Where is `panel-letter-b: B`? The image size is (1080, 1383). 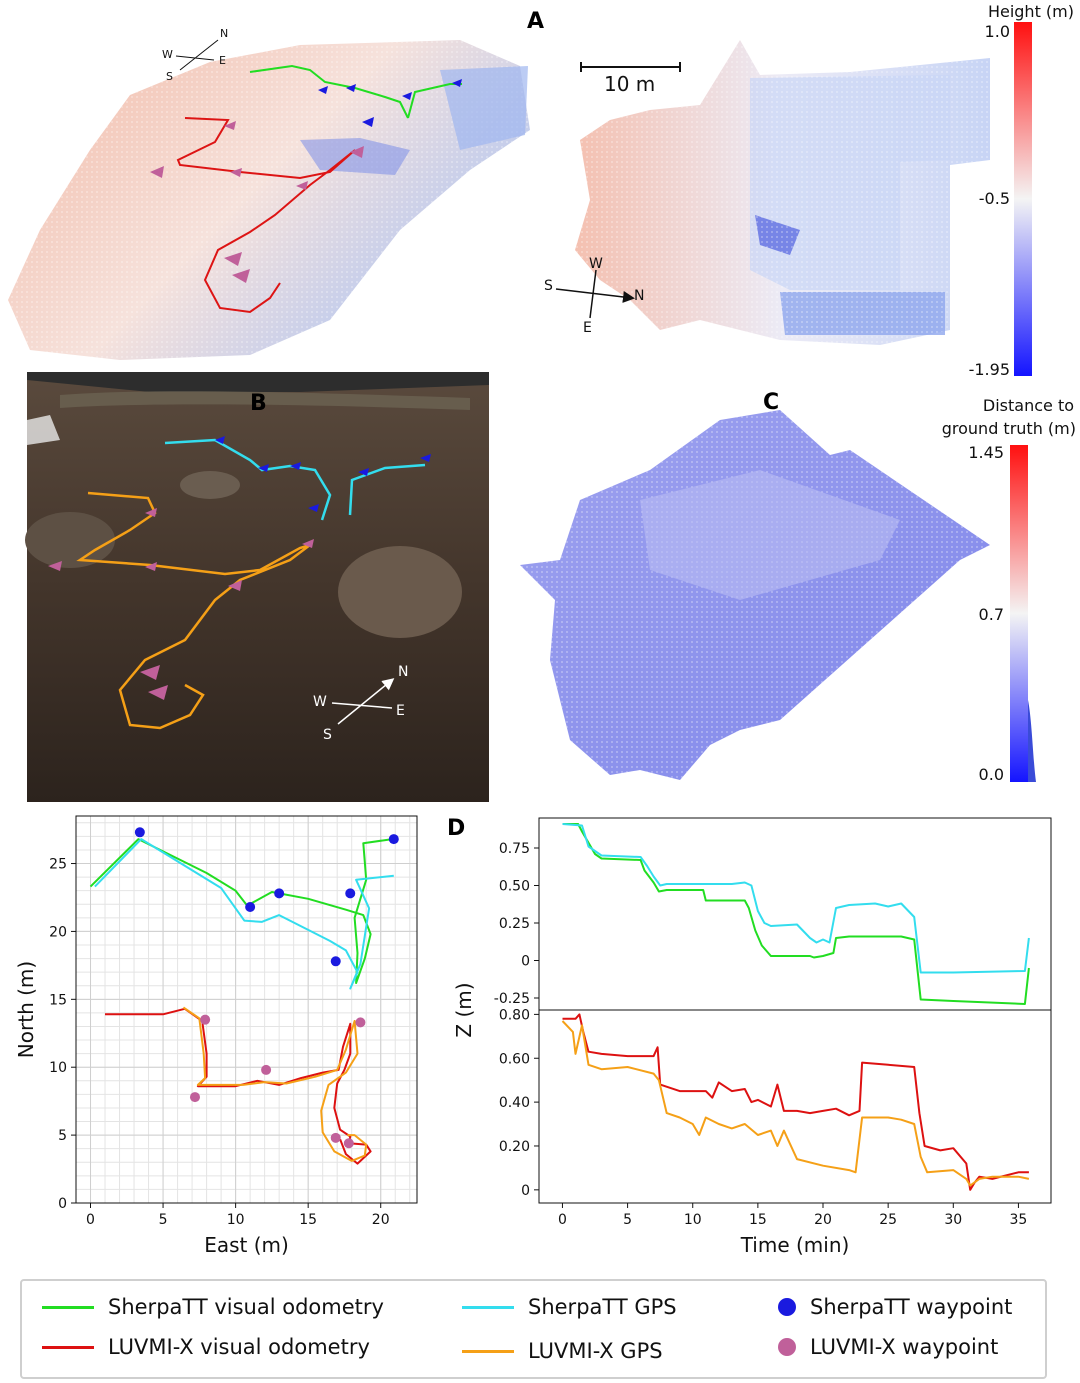 panel-letter-b: B is located at coordinates (258, 403).